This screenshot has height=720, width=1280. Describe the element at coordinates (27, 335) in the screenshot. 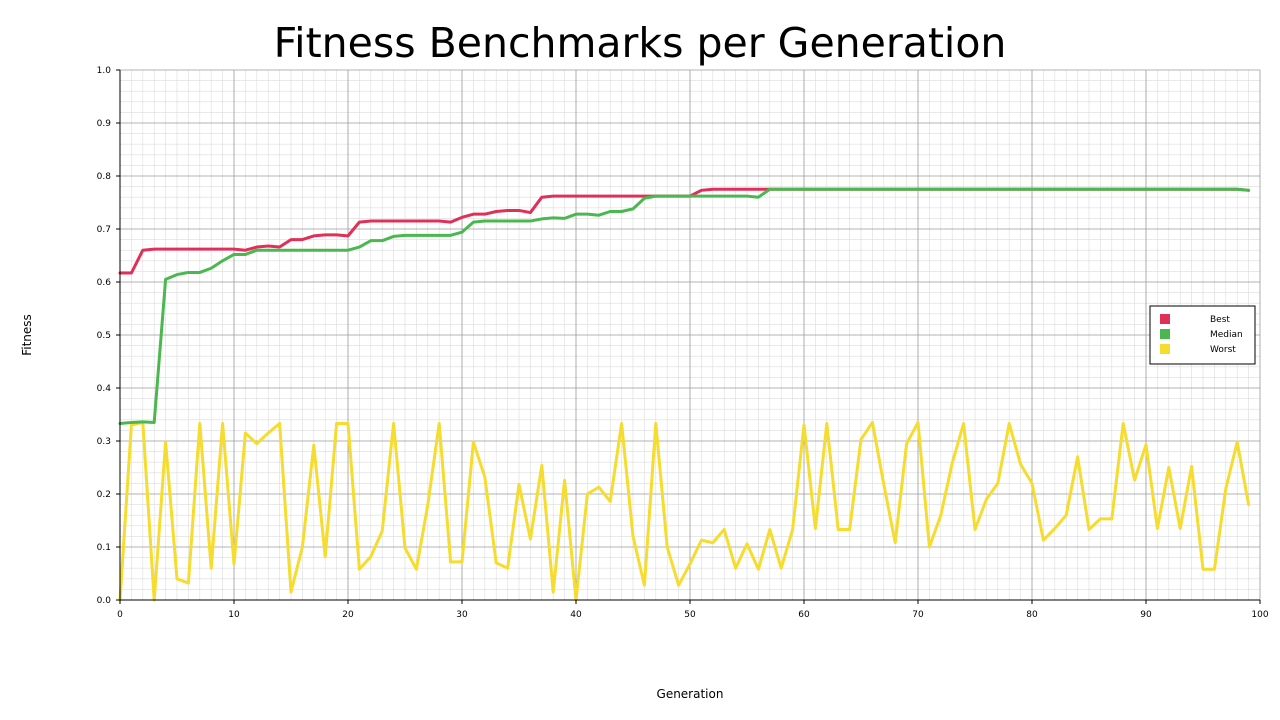

I see `y-axis-label: Fitness` at that location.